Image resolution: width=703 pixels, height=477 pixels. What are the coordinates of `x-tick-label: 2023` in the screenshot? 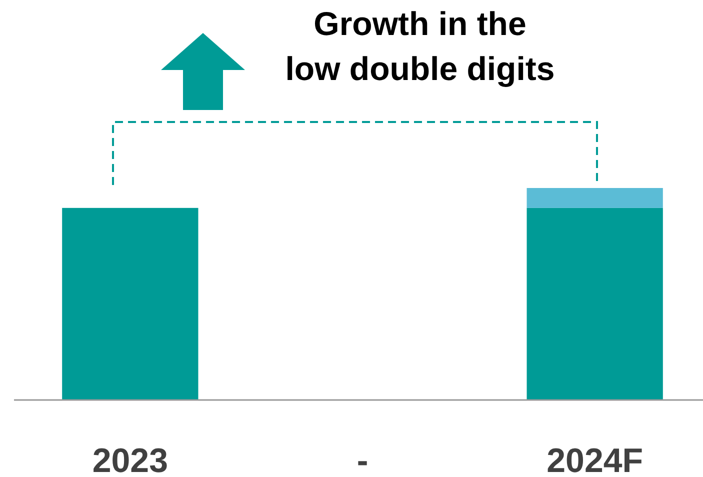 It's located at (130, 459).